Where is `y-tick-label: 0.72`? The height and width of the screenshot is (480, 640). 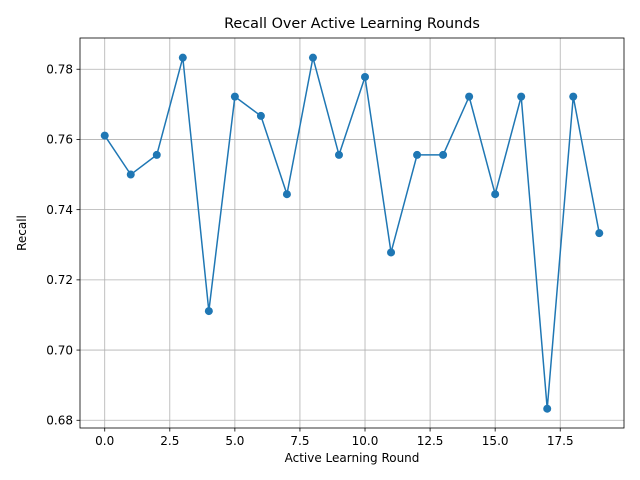
y-tick-label: 0.72 is located at coordinates (59, 280).